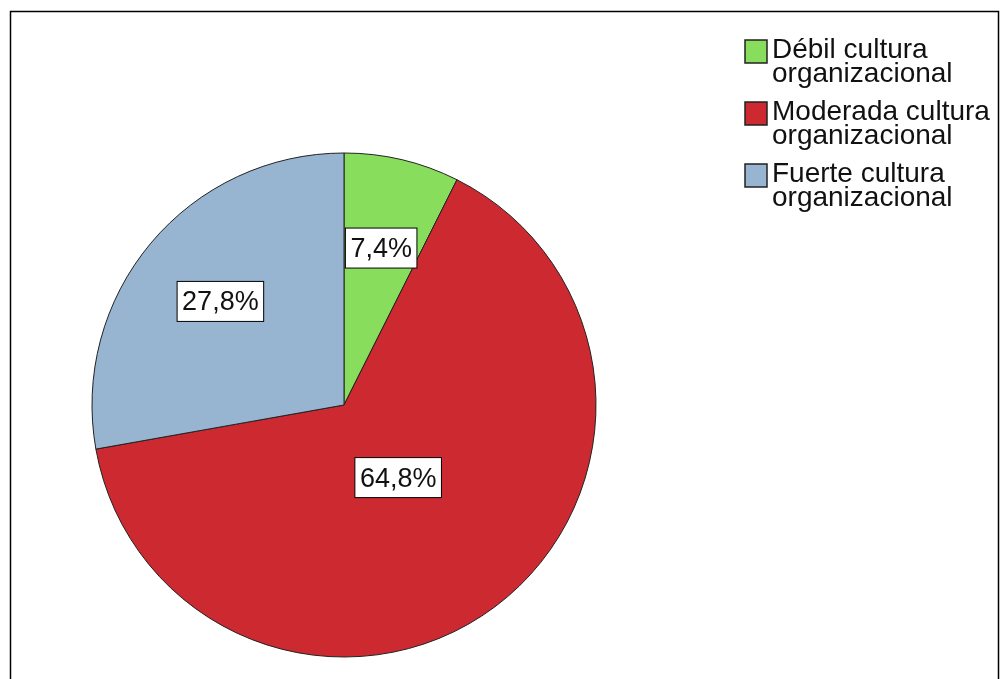 This screenshot has width=1002, height=679. I want to click on legend-label: Fuerte cultura organizacional, so click(862, 184).